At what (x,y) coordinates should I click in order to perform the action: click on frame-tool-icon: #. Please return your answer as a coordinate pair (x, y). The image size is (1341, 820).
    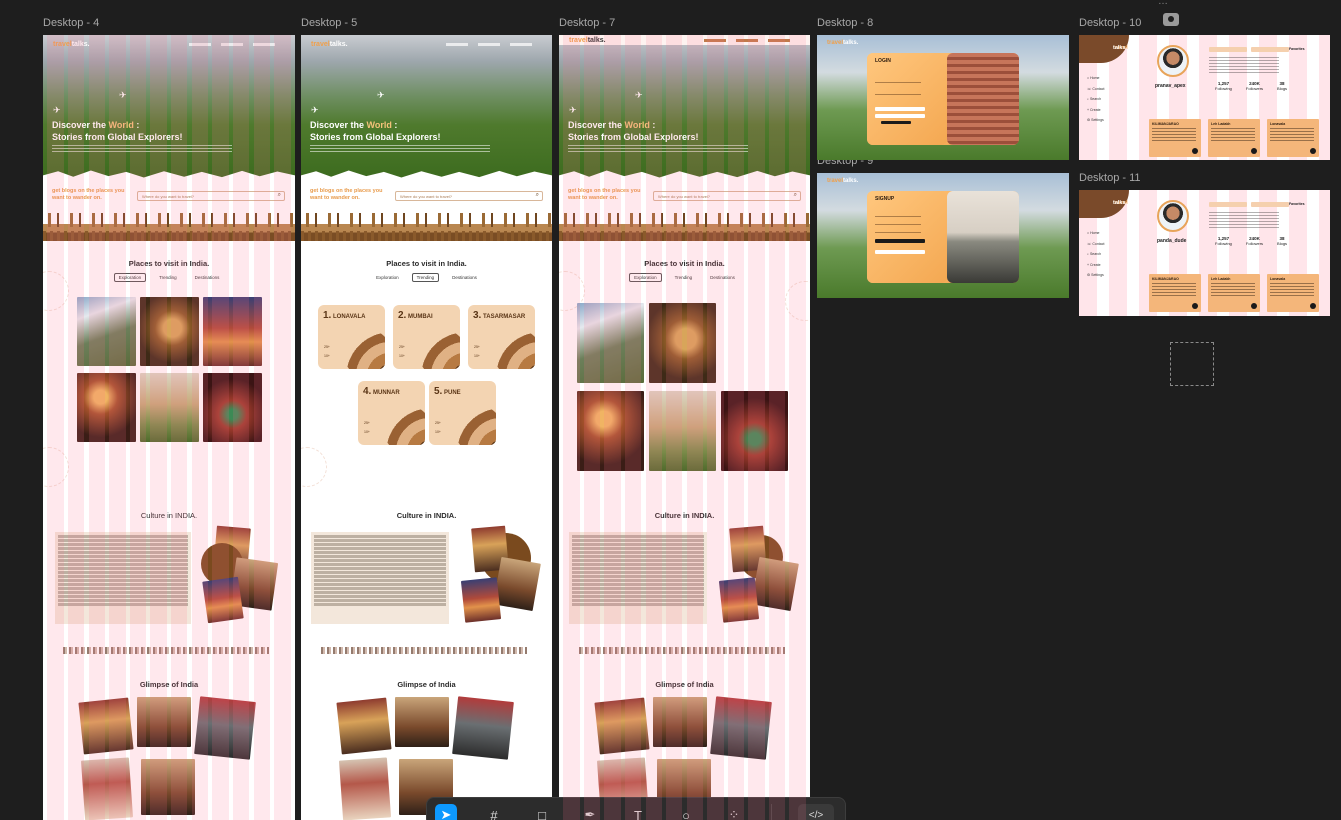
    Looking at the image, I should click on (494, 813).